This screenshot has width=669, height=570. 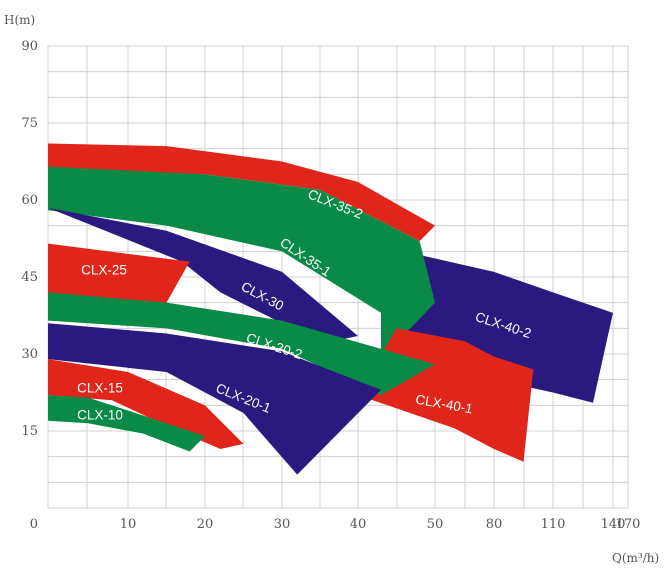 I want to click on y-tick-label: 75, so click(x=29, y=123).